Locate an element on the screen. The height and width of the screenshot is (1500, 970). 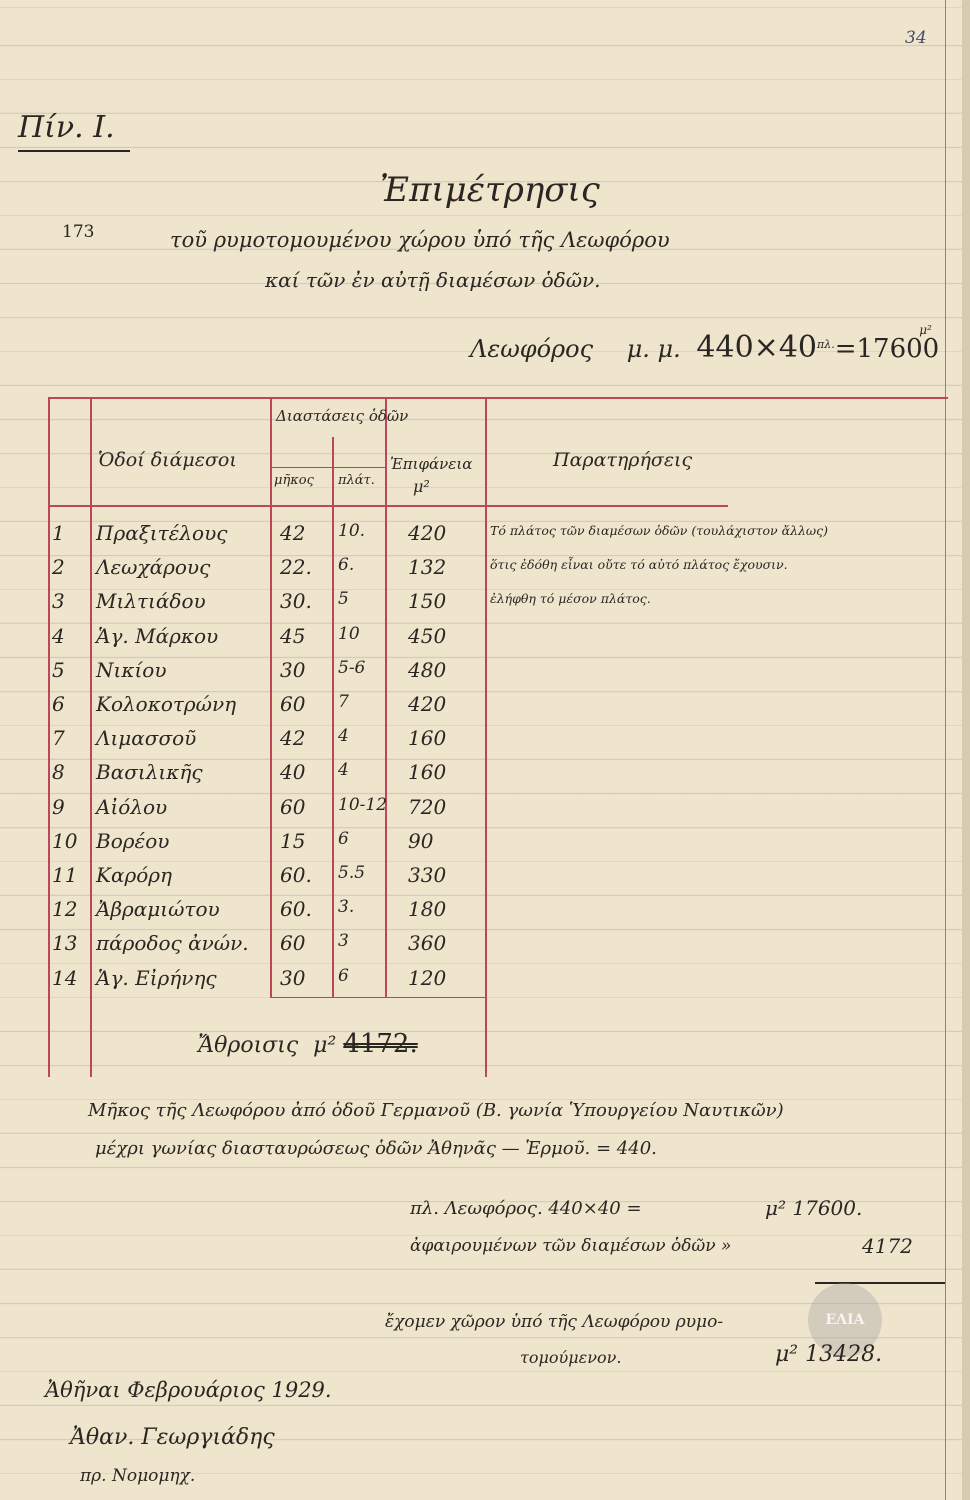
street-name: Ἀβραμιώτου is located at coordinates (158, 909).